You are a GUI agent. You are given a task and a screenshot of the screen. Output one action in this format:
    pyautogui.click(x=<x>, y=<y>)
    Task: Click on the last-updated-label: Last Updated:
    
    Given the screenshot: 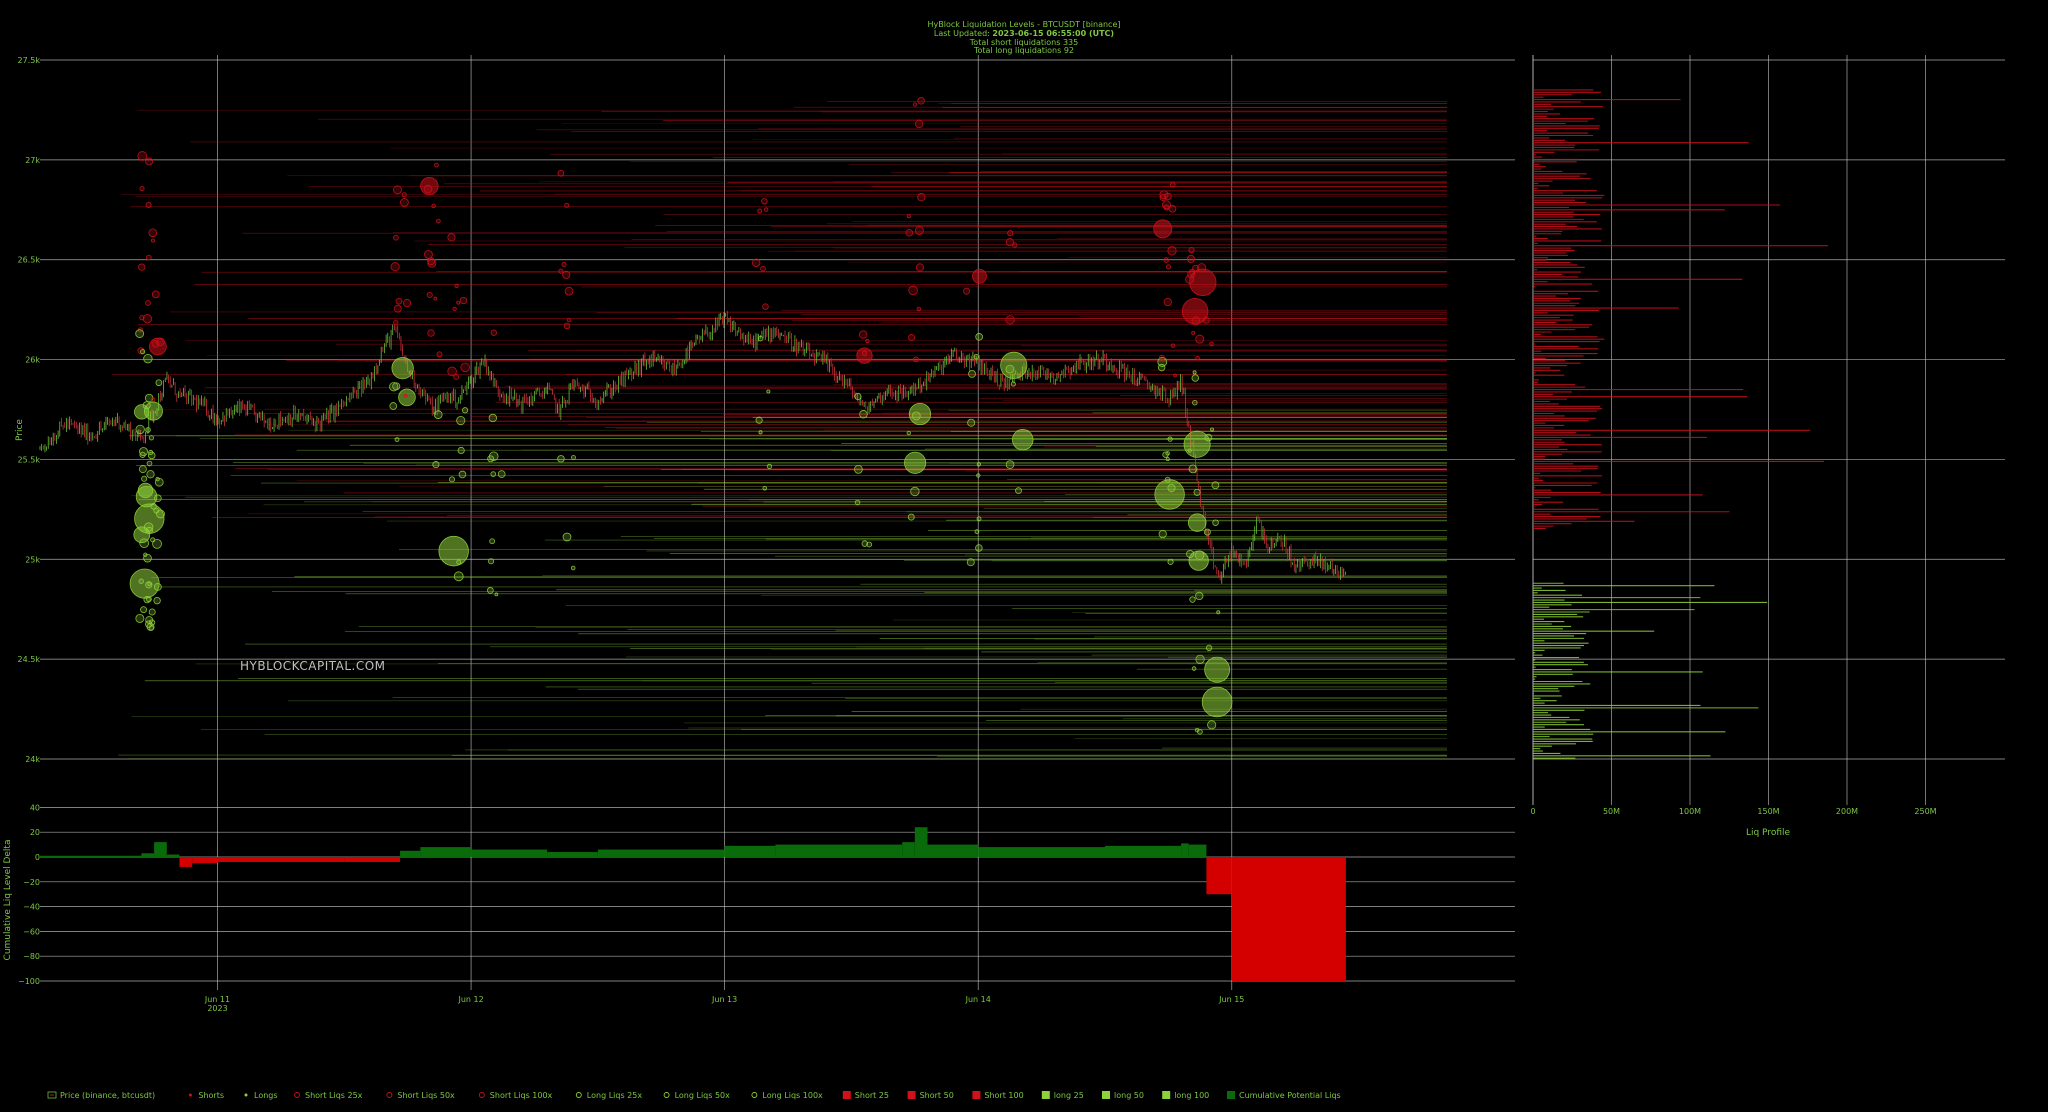 What is the action you would take?
    pyautogui.click(x=963, y=33)
    